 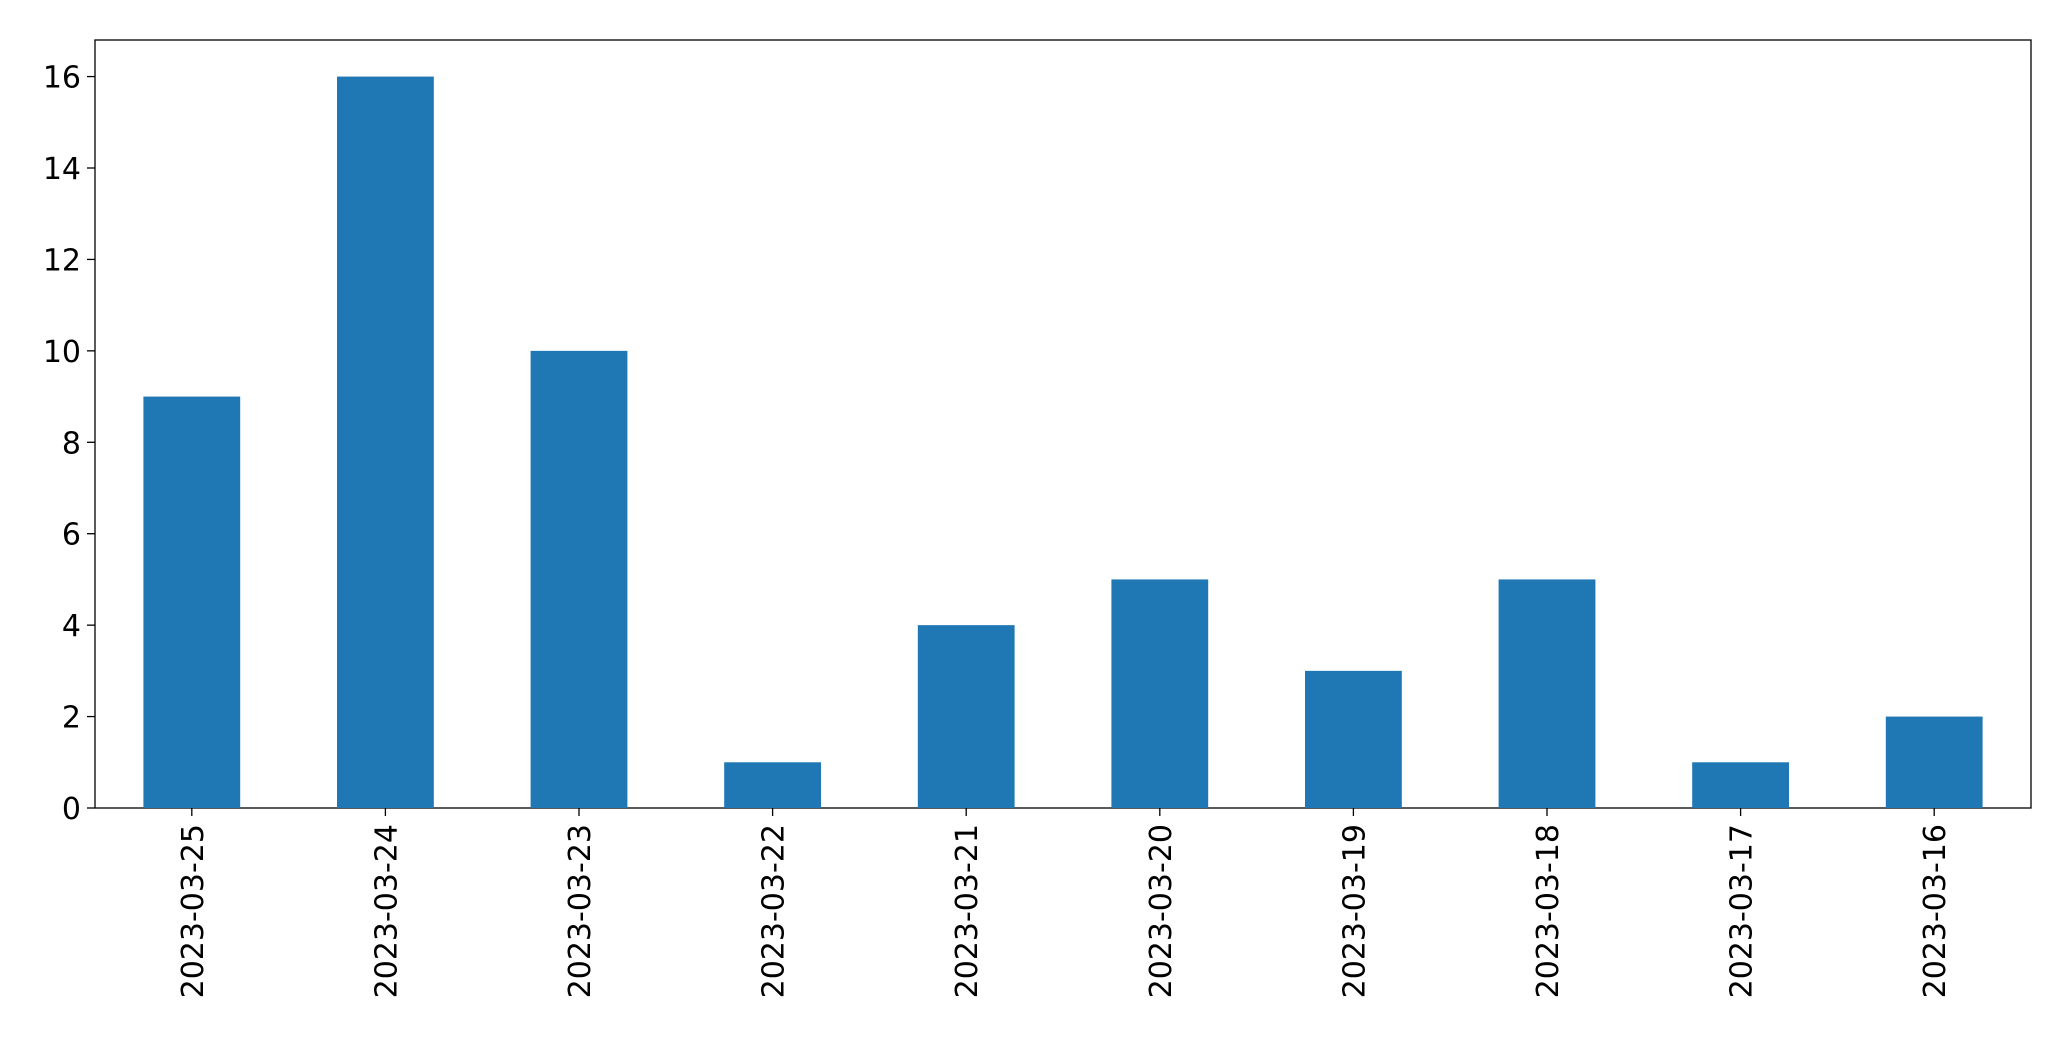 I want to click on x-tick-label: 2023-03-23, so click(x=580, y=911).